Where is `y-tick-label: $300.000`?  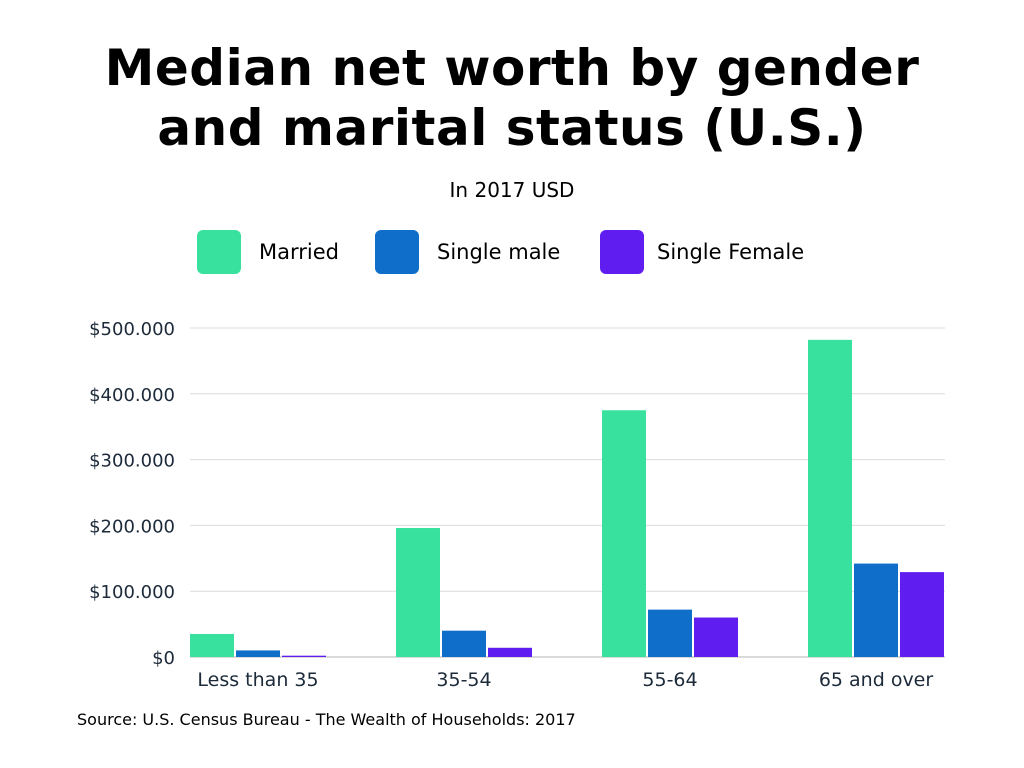
y-tick-label: $300.000 is located at coordinates (132, 461).